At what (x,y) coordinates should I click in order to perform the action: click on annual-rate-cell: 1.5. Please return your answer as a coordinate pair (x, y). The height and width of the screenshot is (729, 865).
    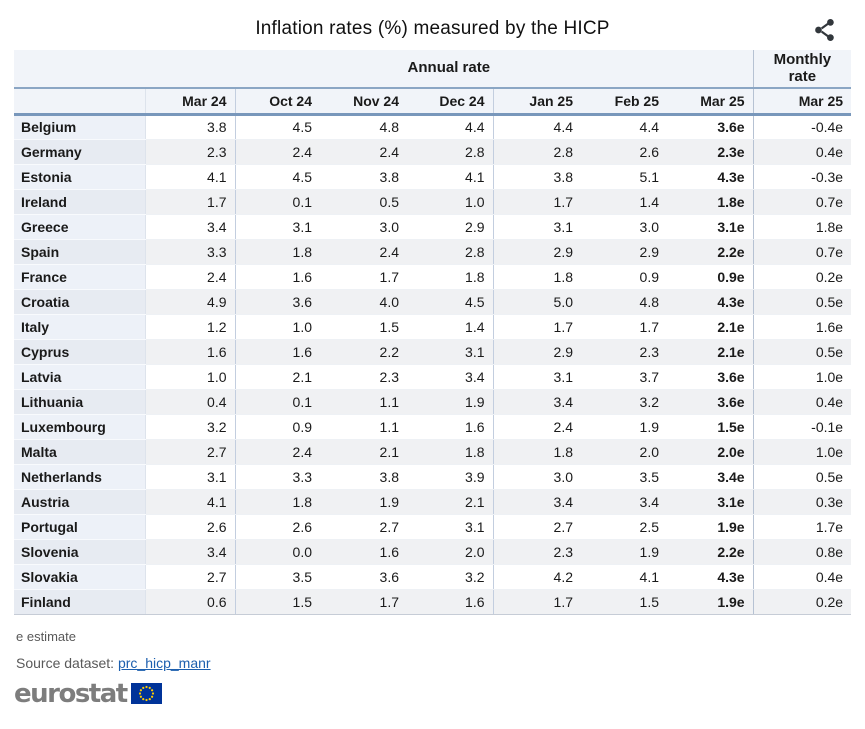
    Looking at the image, I should click on (624, 602).